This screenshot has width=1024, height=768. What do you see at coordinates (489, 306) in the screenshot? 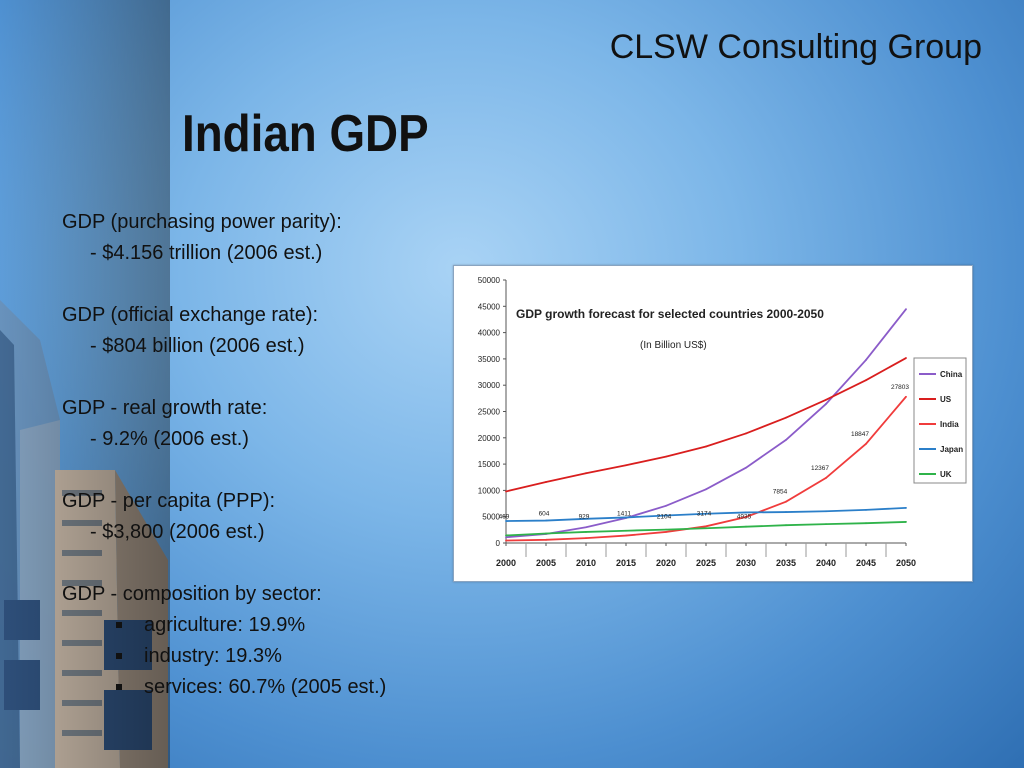
I see `y-tick-label: 45000` at bounding box center [489, 306].